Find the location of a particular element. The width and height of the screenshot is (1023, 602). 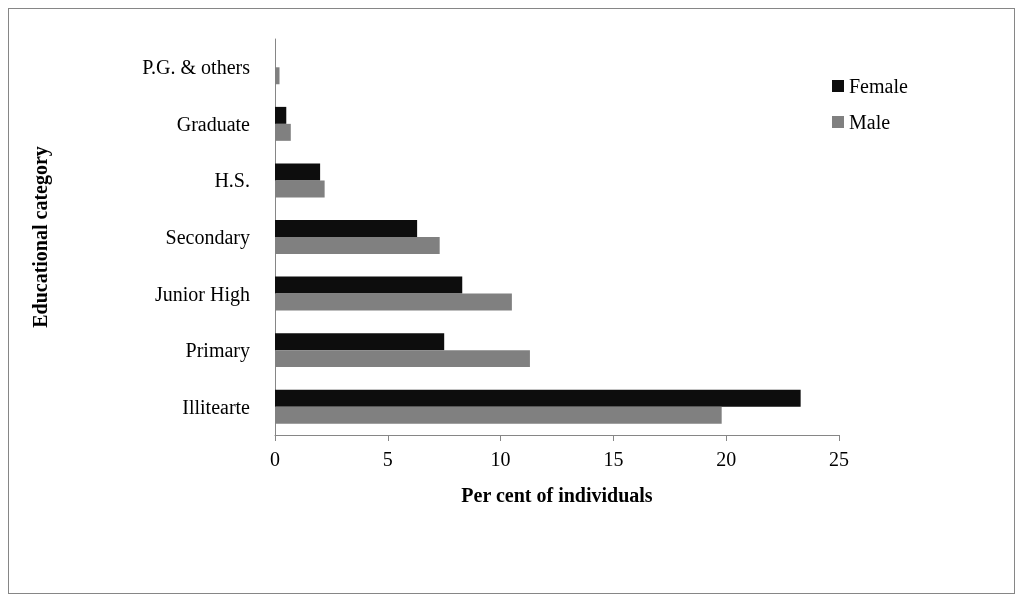

legend-label: Male is located at coordinates (870, 122).